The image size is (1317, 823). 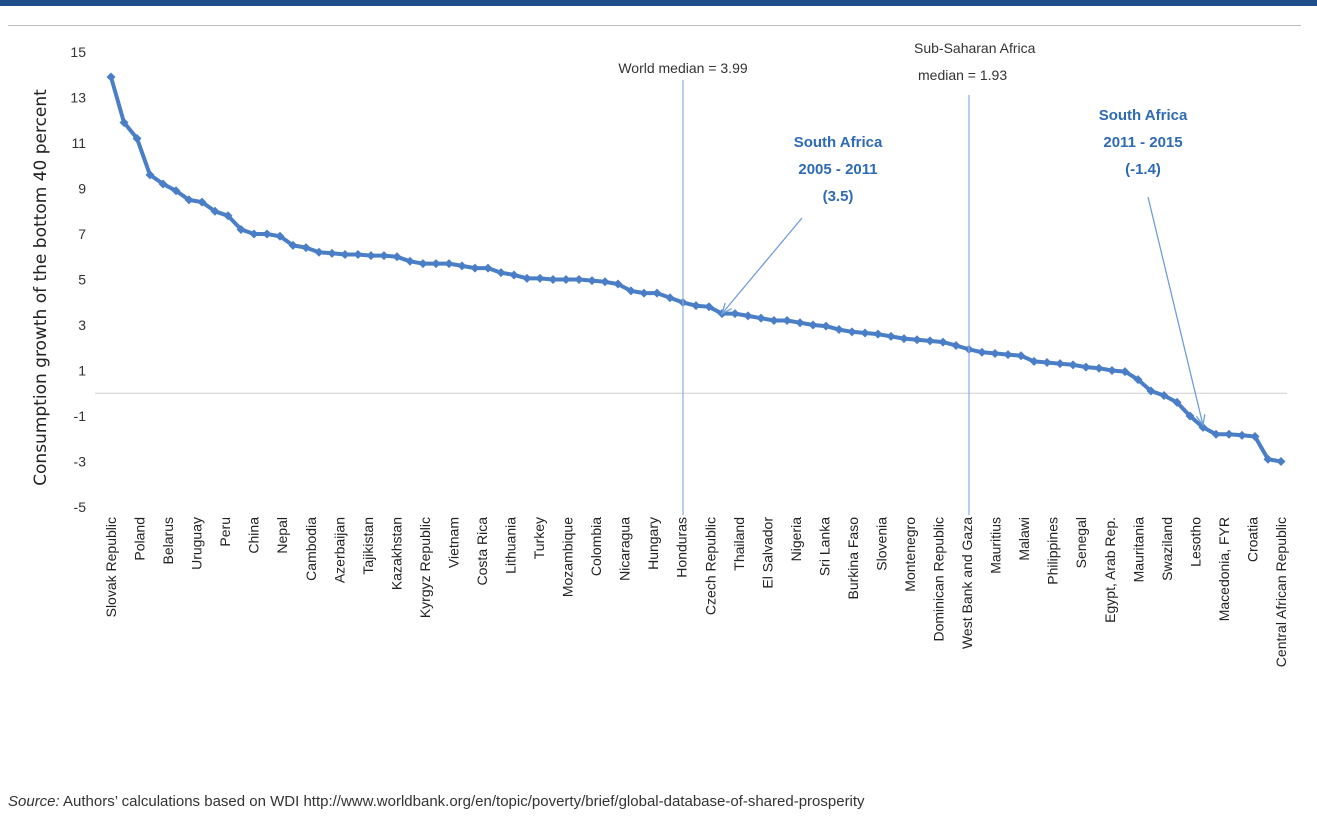 I want to click on x-tick-label: Senegal, so click(x=1081, y=542).